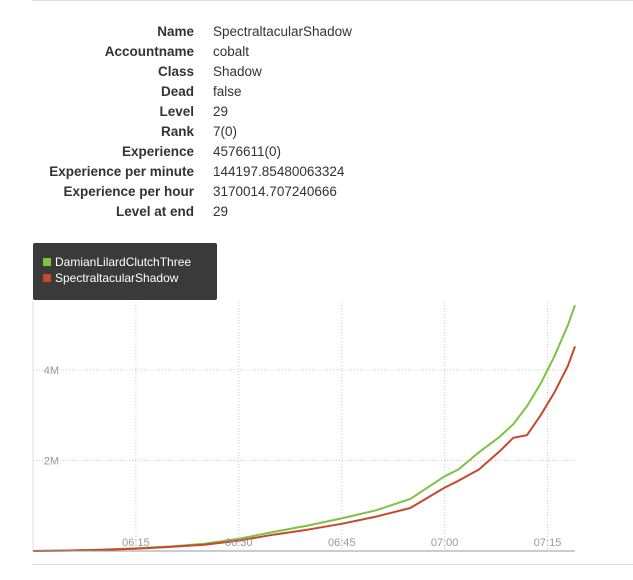 Image resolution: width=633 pixels, height=580 pixels. Describe the element at coordinates (237, 71) in the screenshot. I see `detail-value: Shadow` at that location.